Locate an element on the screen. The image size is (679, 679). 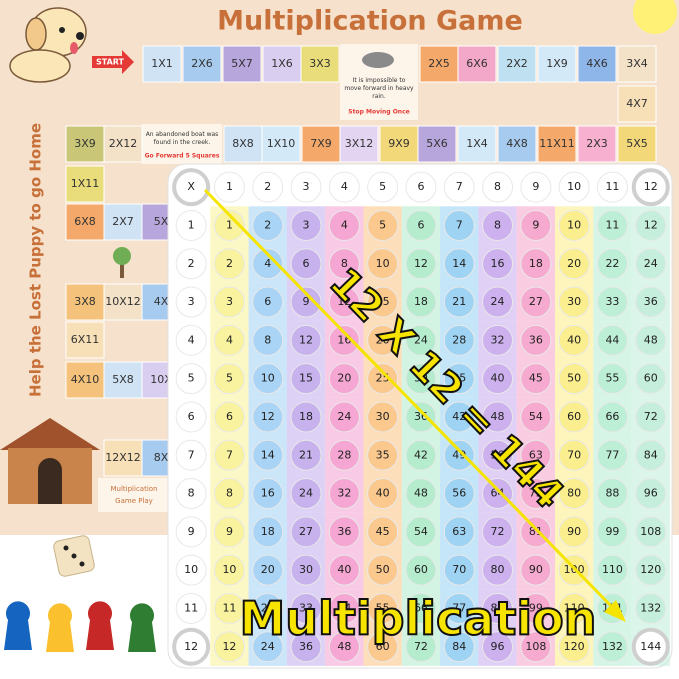
cell-number: 2 is located at coordinates (267, 224).